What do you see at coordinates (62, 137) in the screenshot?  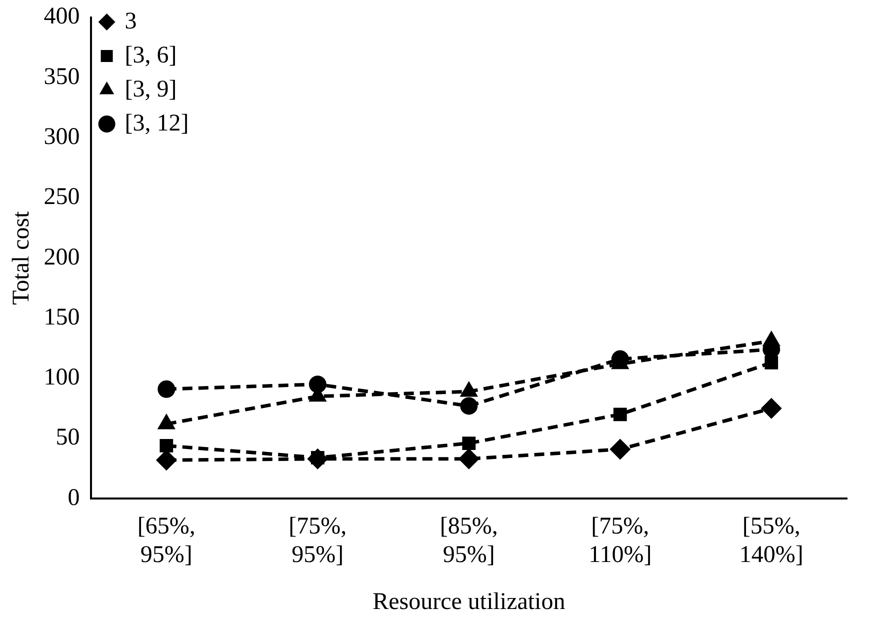 I see `y-tick-label: 300` at bounding box center [62, 137].